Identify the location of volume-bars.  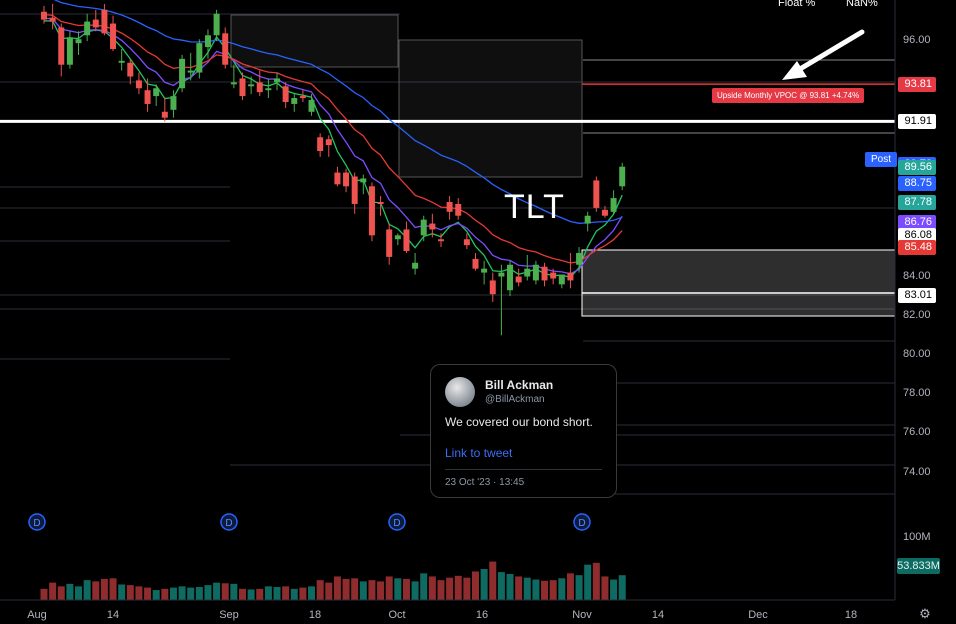
(333, 580).